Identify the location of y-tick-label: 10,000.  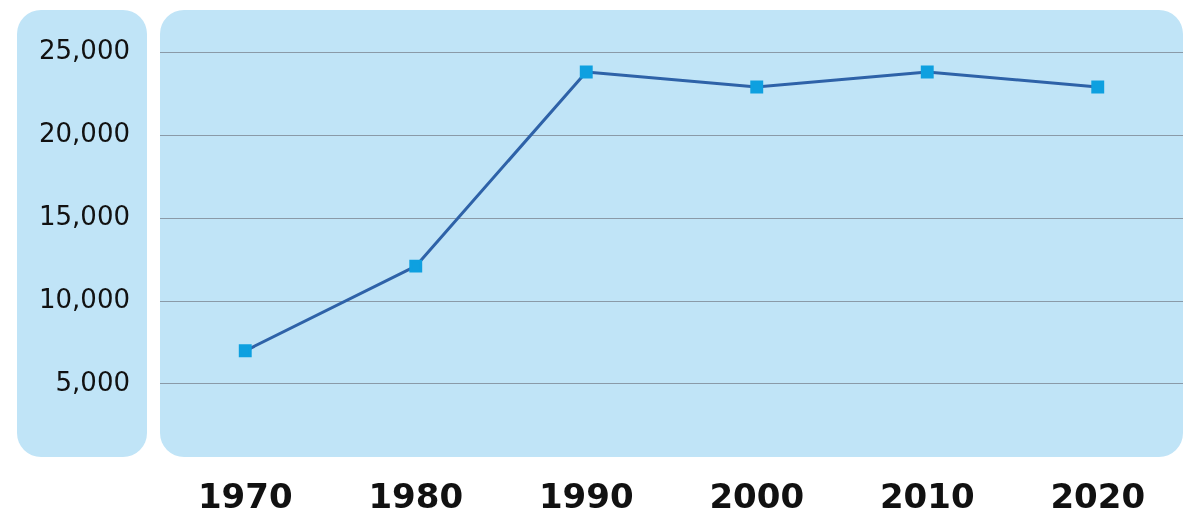
(84, 298).